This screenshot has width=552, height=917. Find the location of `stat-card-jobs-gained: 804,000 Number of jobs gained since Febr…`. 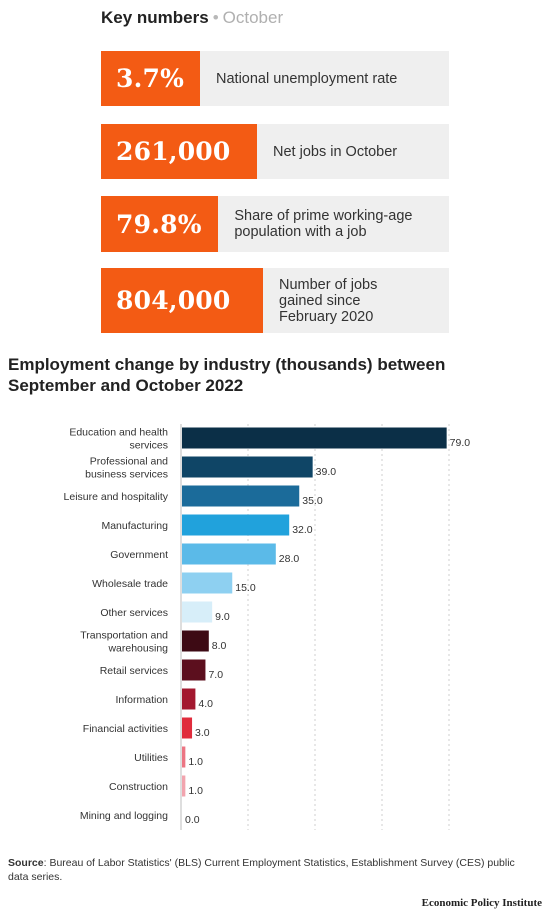

stat-card-jobs-gained: 804,000 Number of jobs gained since Febr… is located at coordinates (275, 300).